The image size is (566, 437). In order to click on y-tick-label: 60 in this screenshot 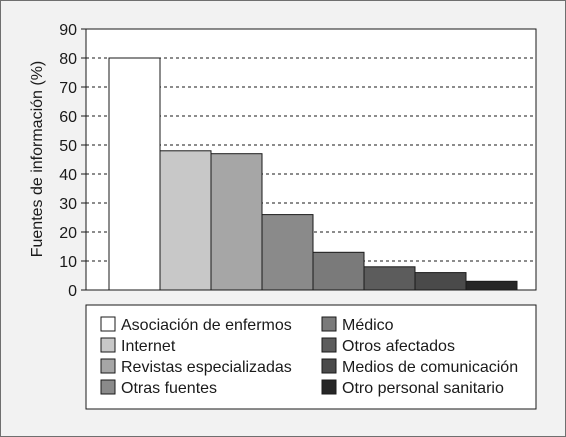, I will do `click(68, 117)`.